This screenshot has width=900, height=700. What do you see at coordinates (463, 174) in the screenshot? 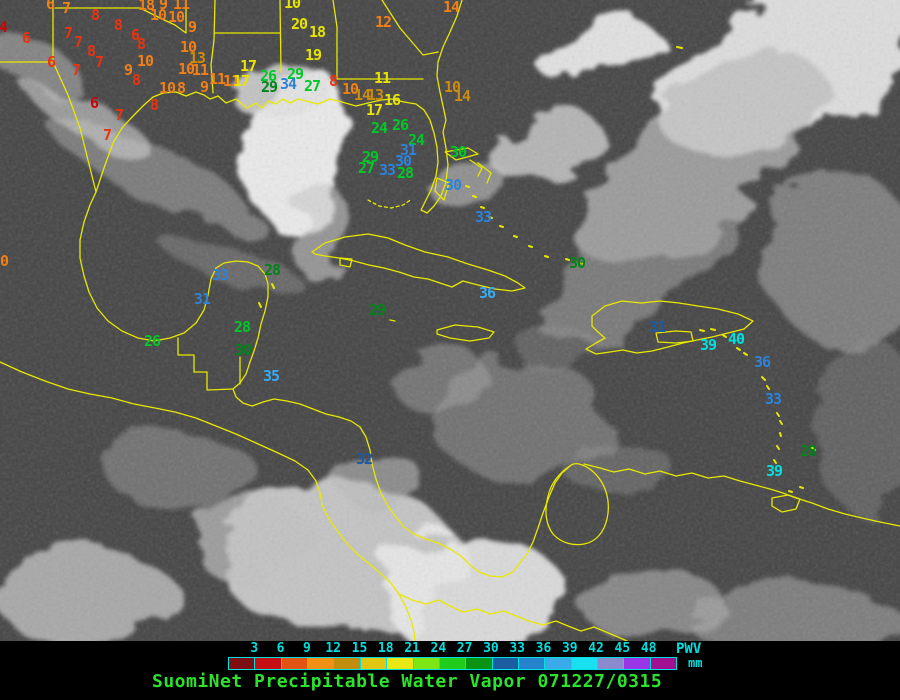
I see `bahamas-islands` at bounding box center [463, 174].